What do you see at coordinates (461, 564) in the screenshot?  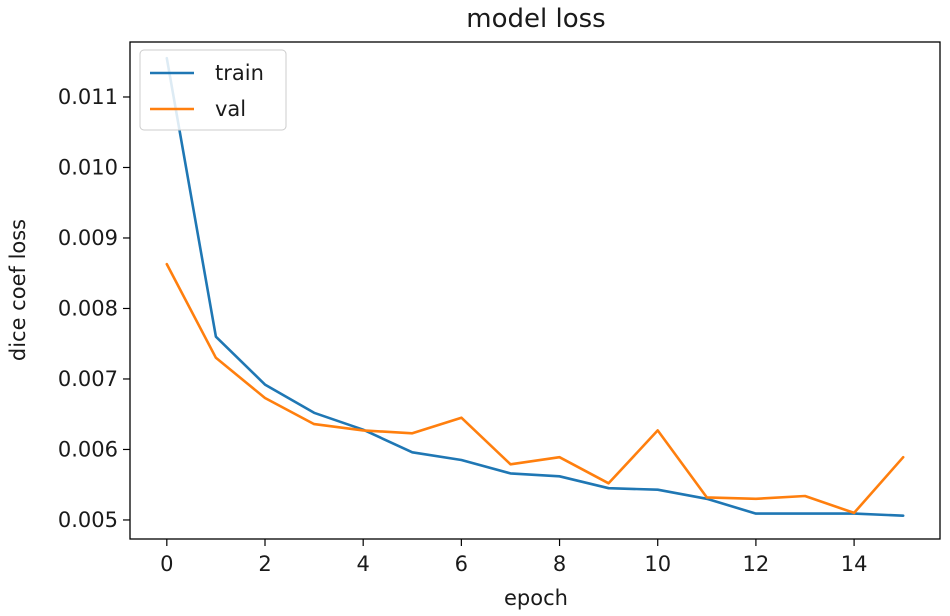 I see `x-tick-label: 6` at bounding box center [461, 564].